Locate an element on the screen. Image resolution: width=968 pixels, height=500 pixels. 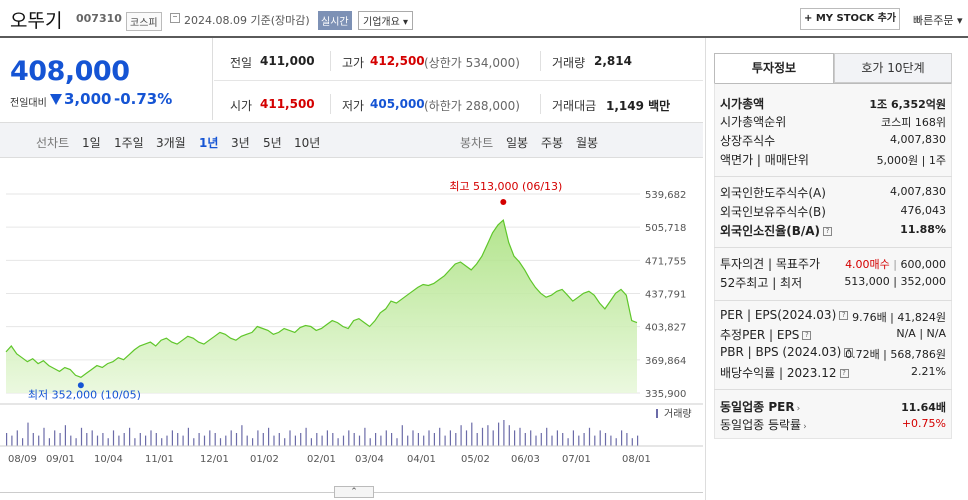
candle-monthly: 월봉 is located at coordinates (587, 143).